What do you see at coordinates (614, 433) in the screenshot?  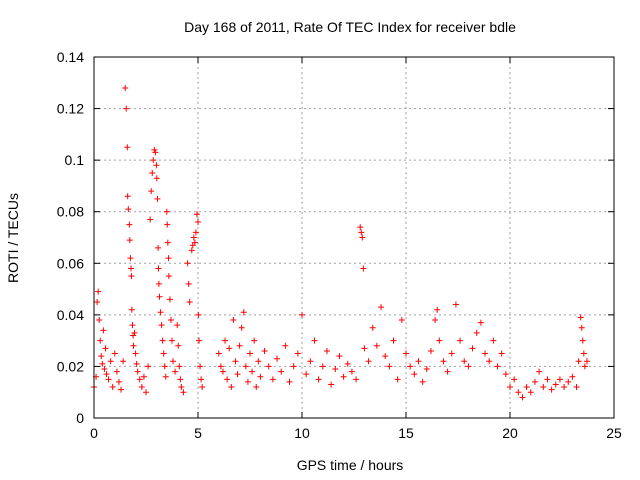 I see `x-tick-label: 25` at bounding box center [614, 433].